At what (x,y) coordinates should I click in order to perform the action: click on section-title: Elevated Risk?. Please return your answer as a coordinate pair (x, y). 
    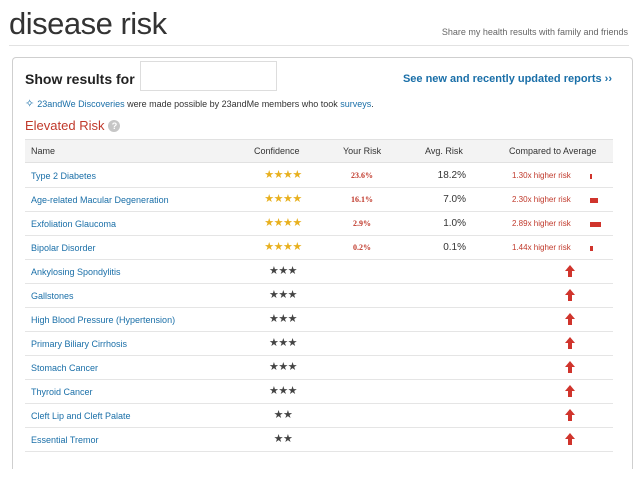
    Looking at the image, I should click on (73, 125).